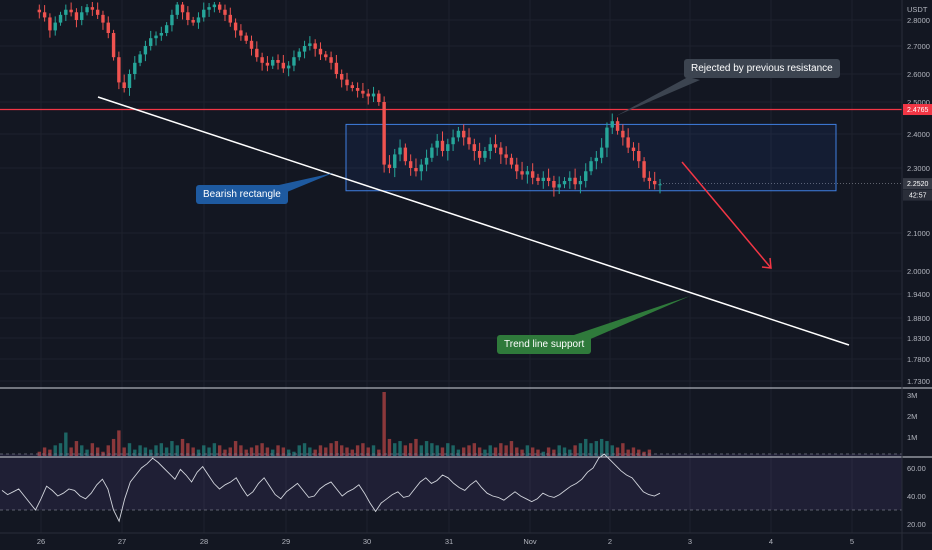 The width and height of the screenshot is (932, 550). What do you see at coordinates (530, 541) in the screenshot?
I see `time-tick-label: Nov` at bounding box center [530, 541].